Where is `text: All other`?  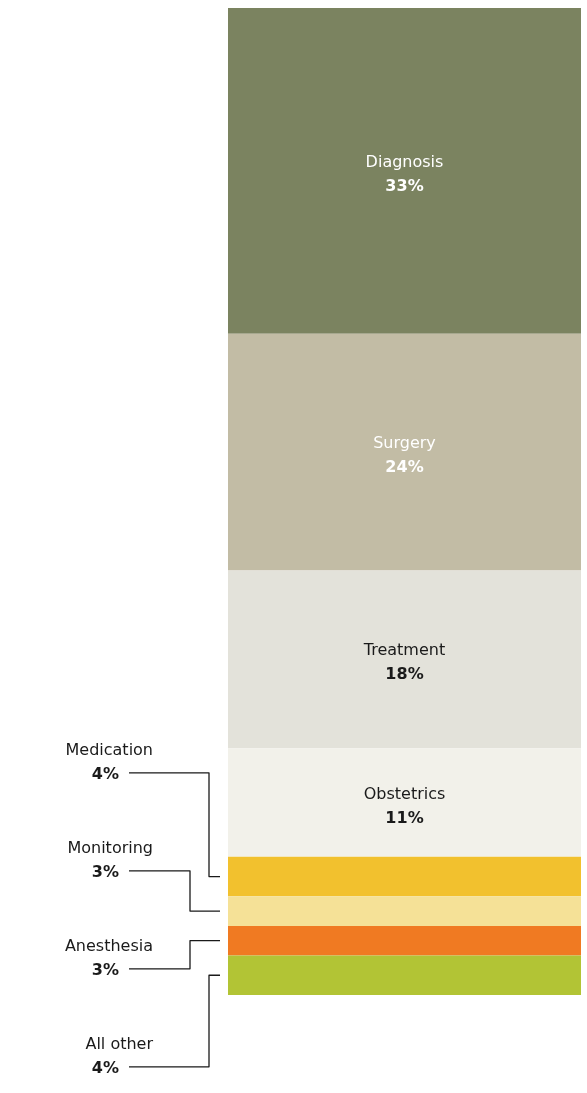
text: All other is located at coordinates (119, 1043).